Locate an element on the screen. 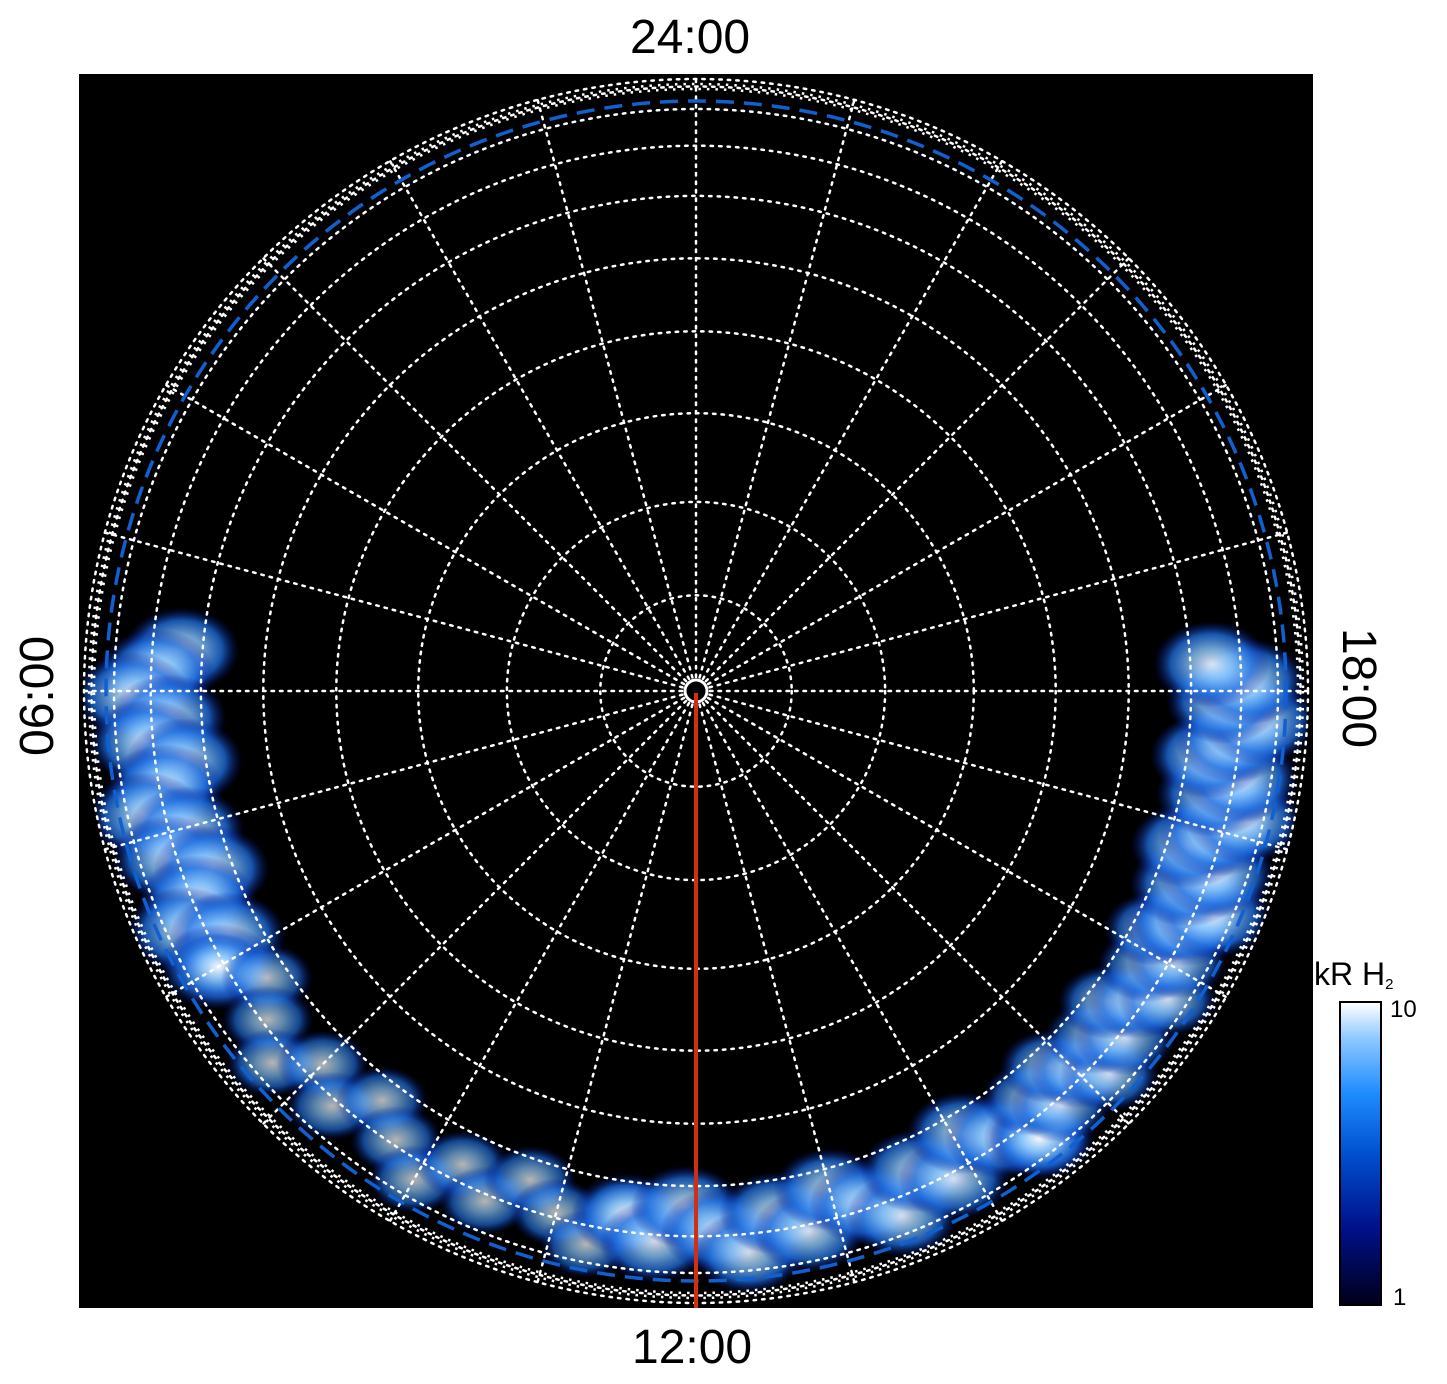  local-time-label-right: 18:00 is located at coordinates (1358, 688).